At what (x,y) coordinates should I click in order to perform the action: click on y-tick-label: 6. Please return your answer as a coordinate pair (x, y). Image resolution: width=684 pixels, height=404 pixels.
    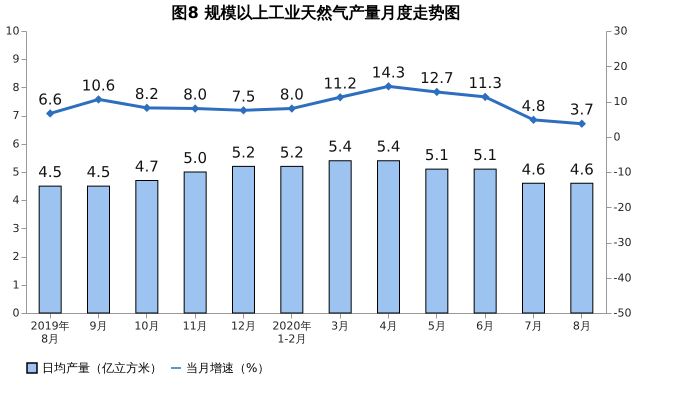
    Looking at the image, I should click on (16, 143).